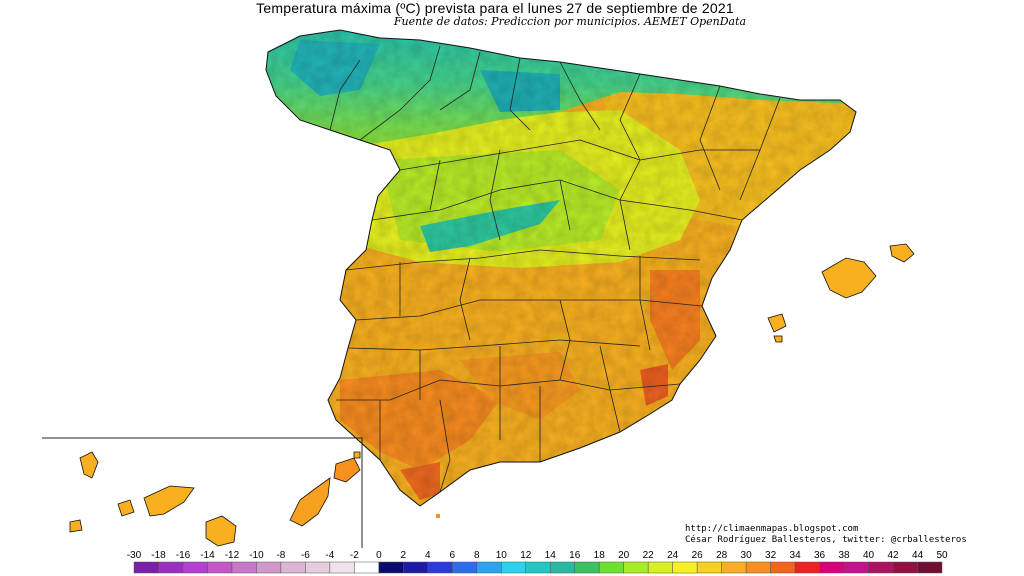 This screenshot has height=576, width=1024. I want to click on legend-label: 50, so click(942, 555).